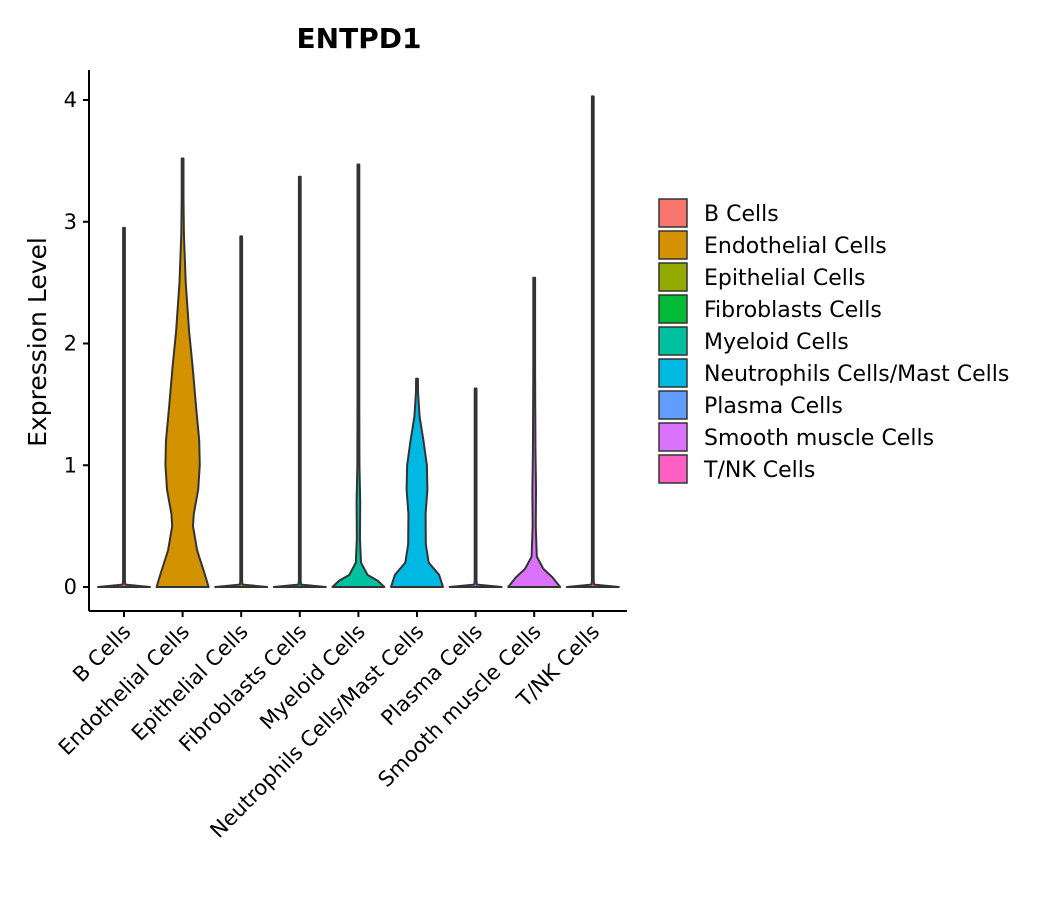  What do you see at coordinates (534, 432) in the screenshot?
I see `violin-smooth-muscle-cells` at bounding box center [534, 432].